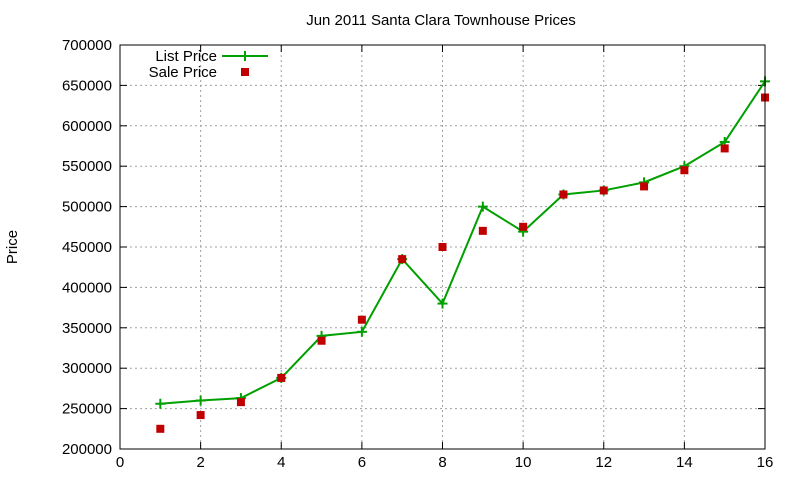  Describe the element at coordinates (87, 247) in the screenshot. I see `y-tick-label: 450000` at that location.